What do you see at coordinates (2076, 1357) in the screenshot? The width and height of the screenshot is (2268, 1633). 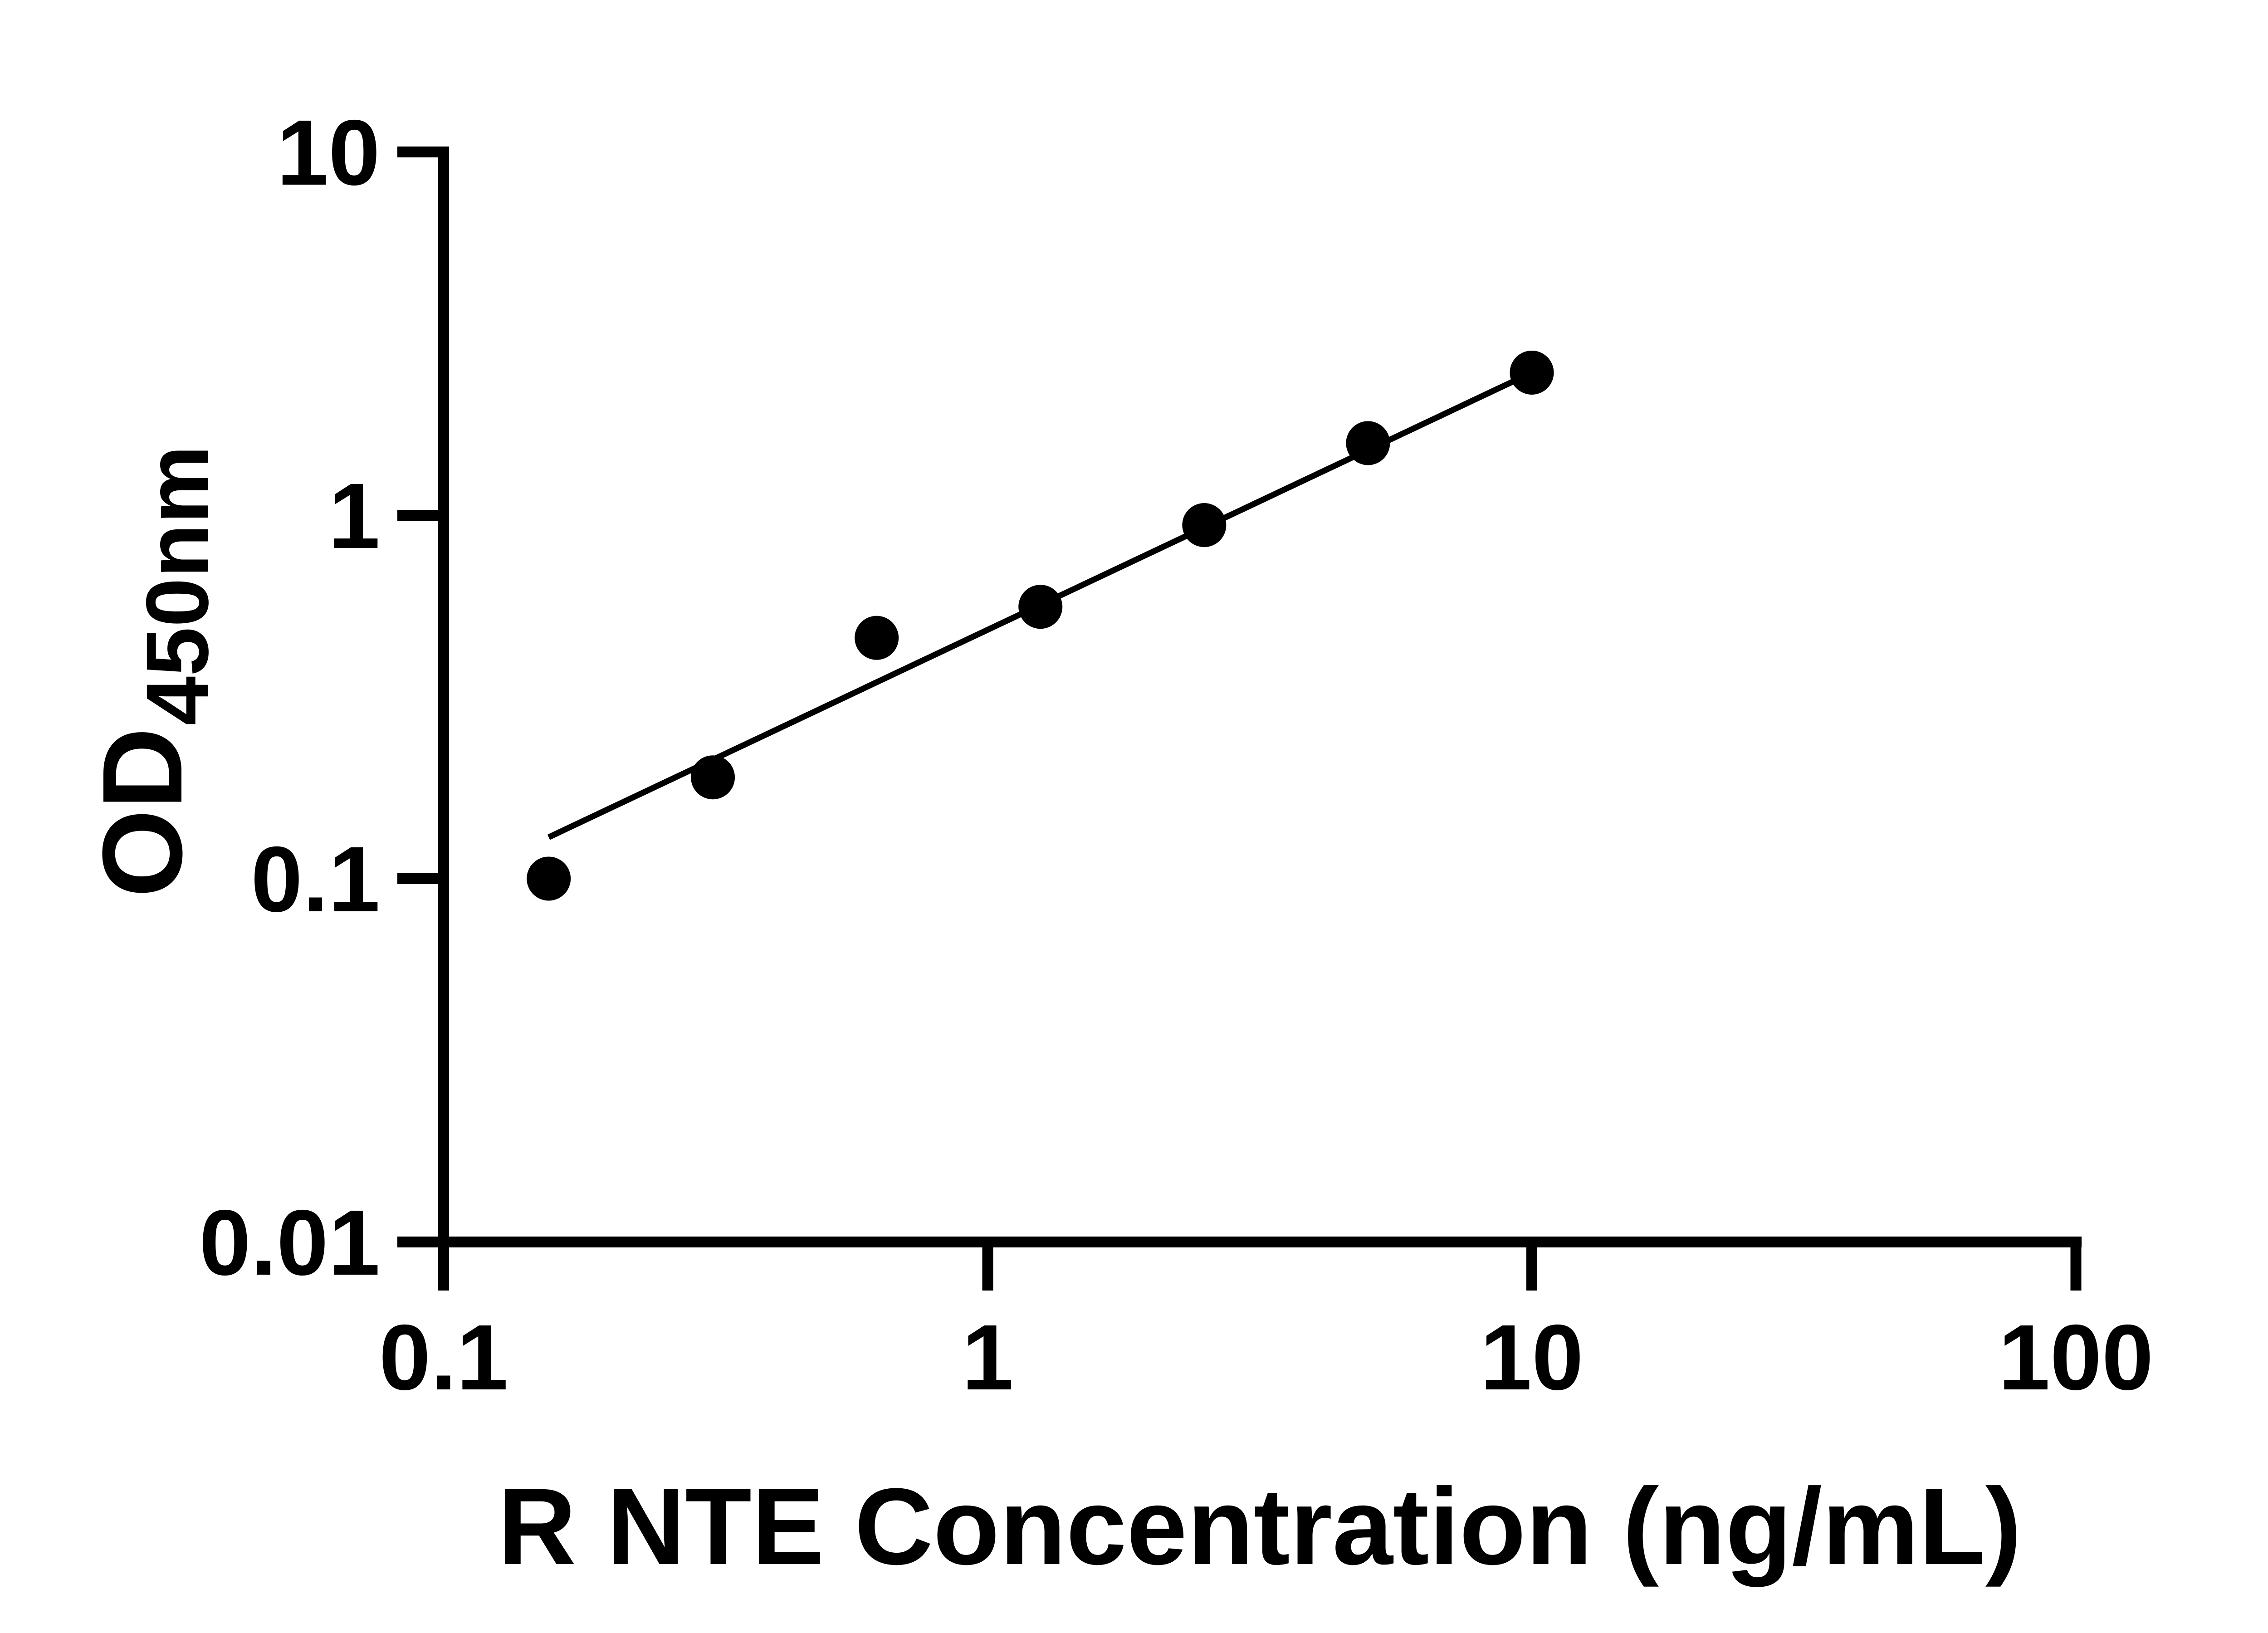 I see `x-tick-label: 100` at bounding box center [2076, 1357].